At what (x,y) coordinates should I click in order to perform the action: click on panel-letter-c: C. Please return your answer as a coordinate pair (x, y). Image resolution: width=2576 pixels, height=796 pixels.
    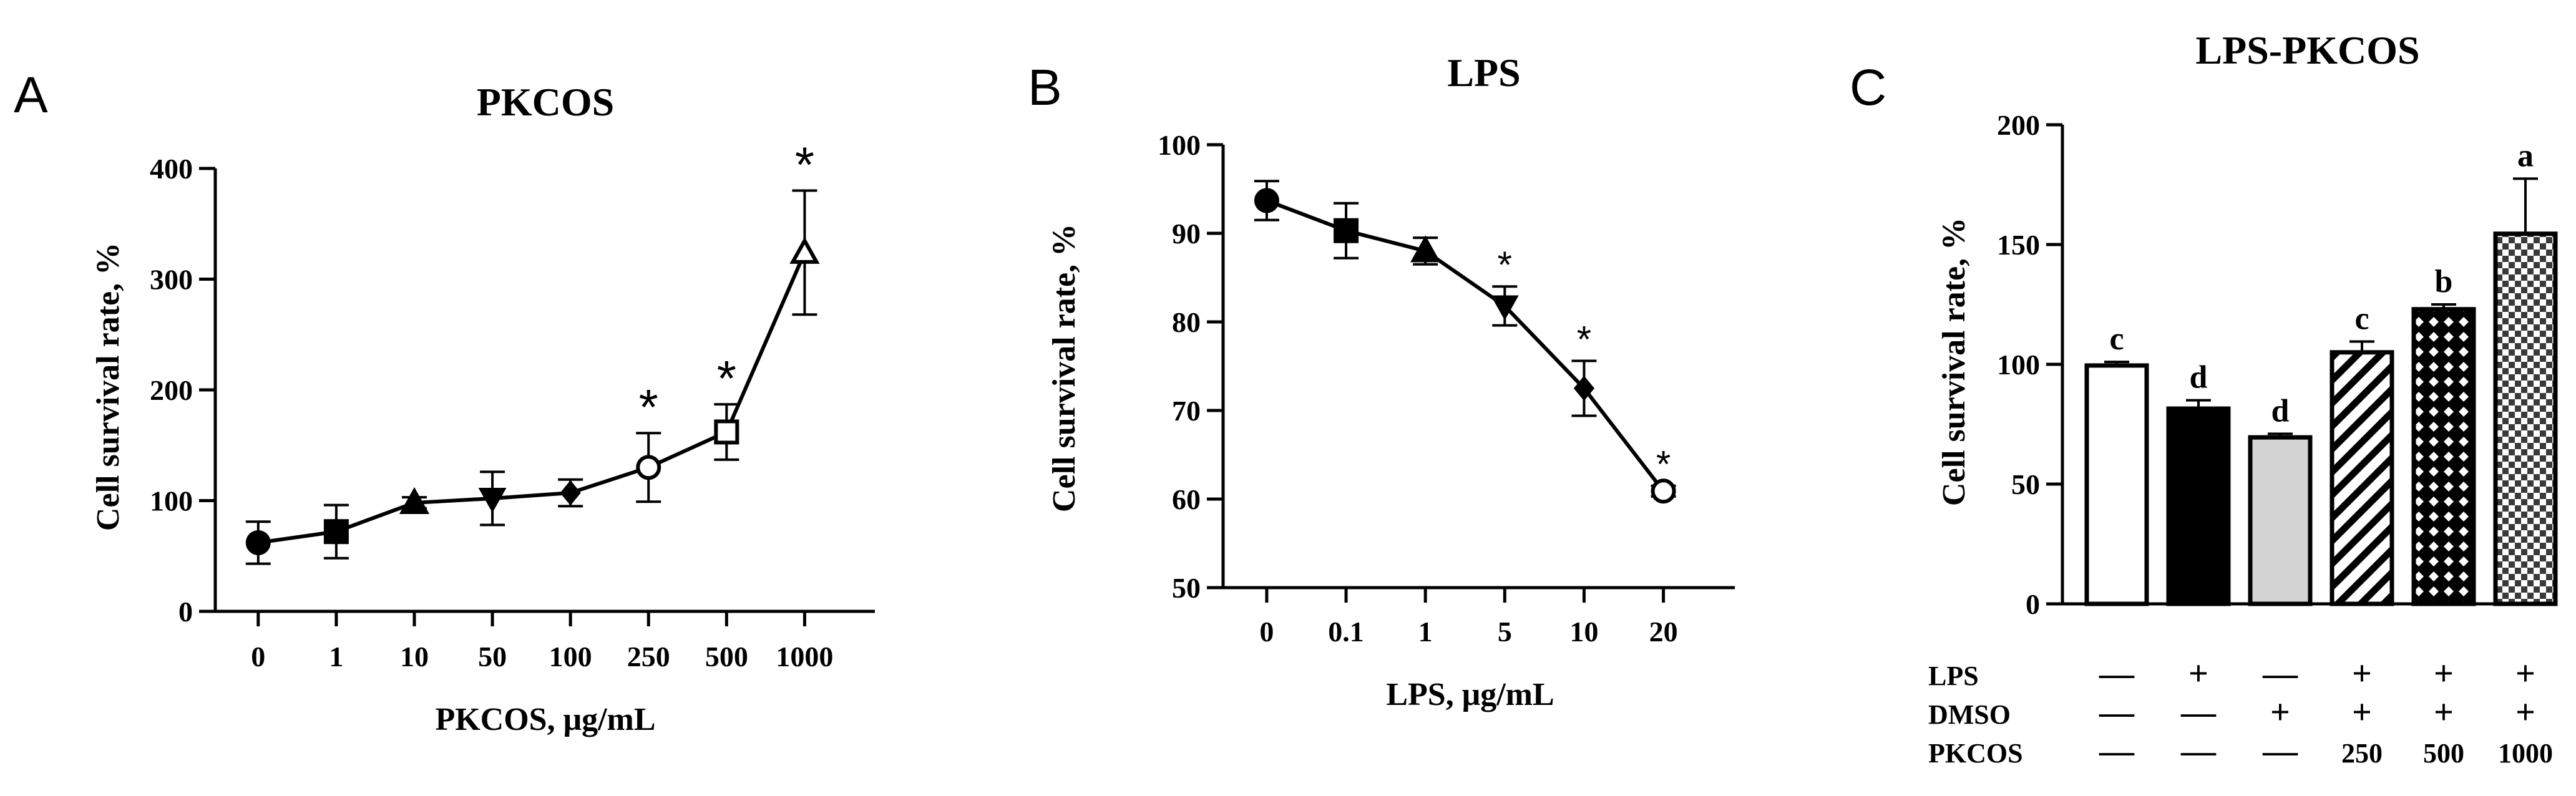
    Looking at the image, I should click on (1868, 87).